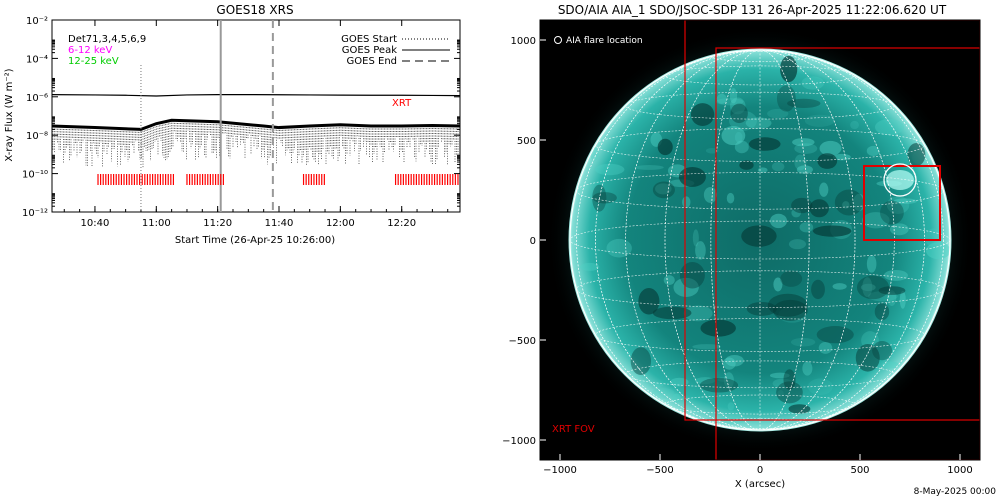  What do you see at coordinates (959, 470) in the screenshot?
I see `aia-xtick-label: 1000` at bounding box center [959, 470].